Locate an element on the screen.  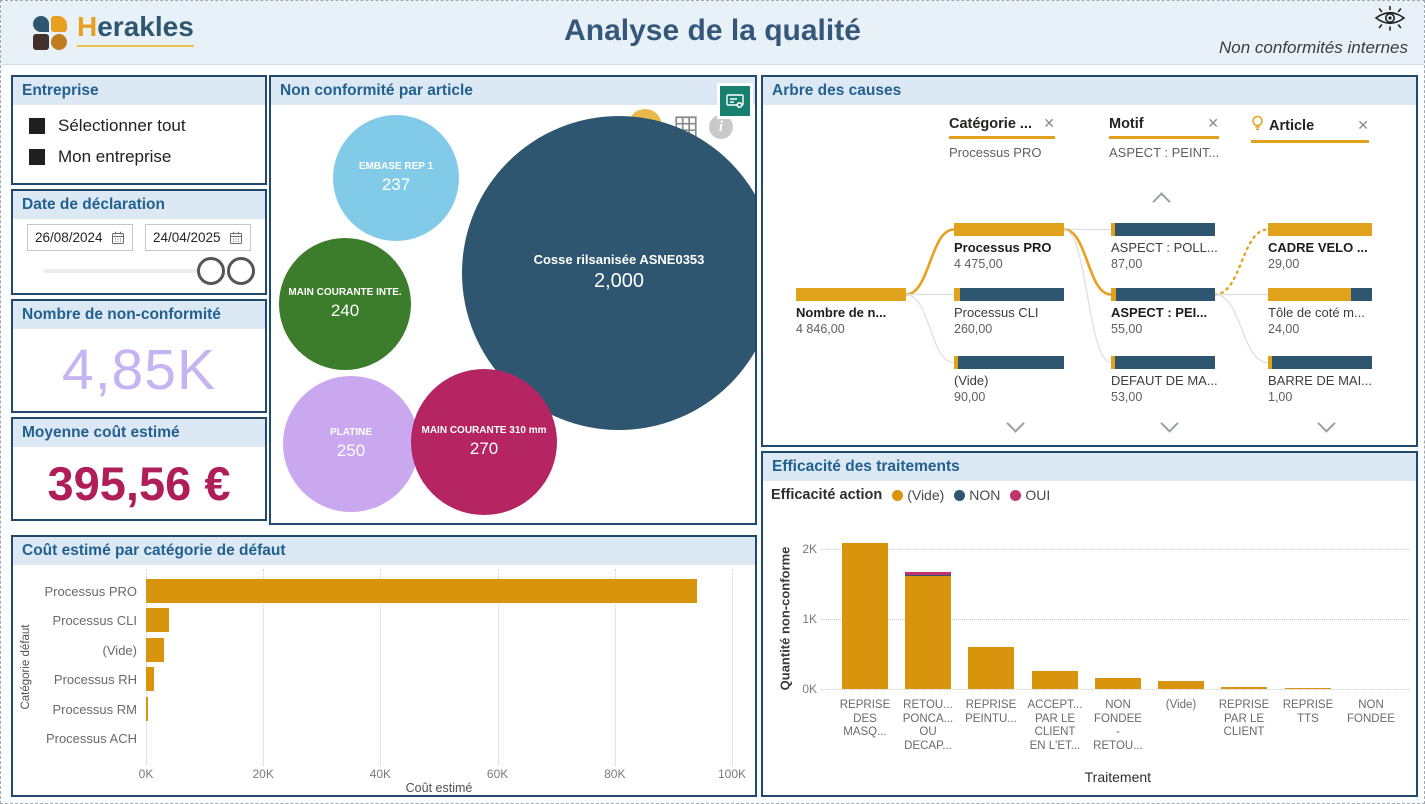
start-date-input: 26/08/2024 is located at coordinates (80, 237).